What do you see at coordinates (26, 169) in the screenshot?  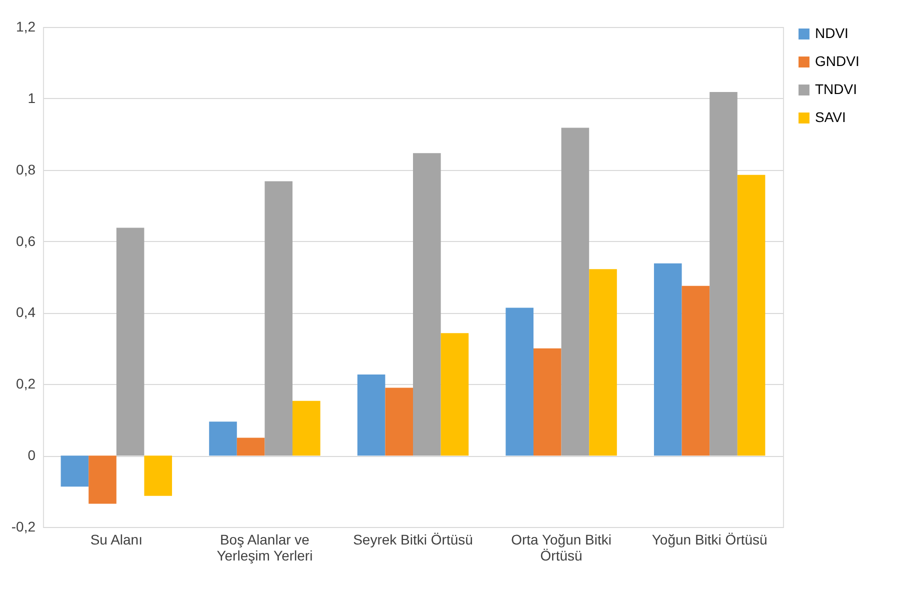 I see `y-tick-label: 0,8` at bounding box center [26, 169].